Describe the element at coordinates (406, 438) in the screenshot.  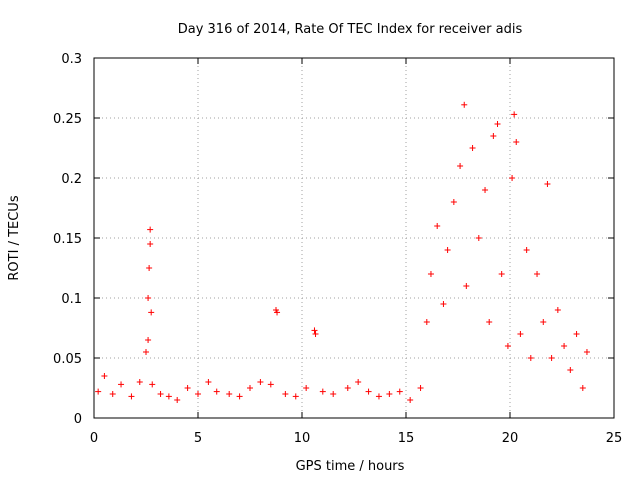
I see `x-tick-label: 15` at that location.